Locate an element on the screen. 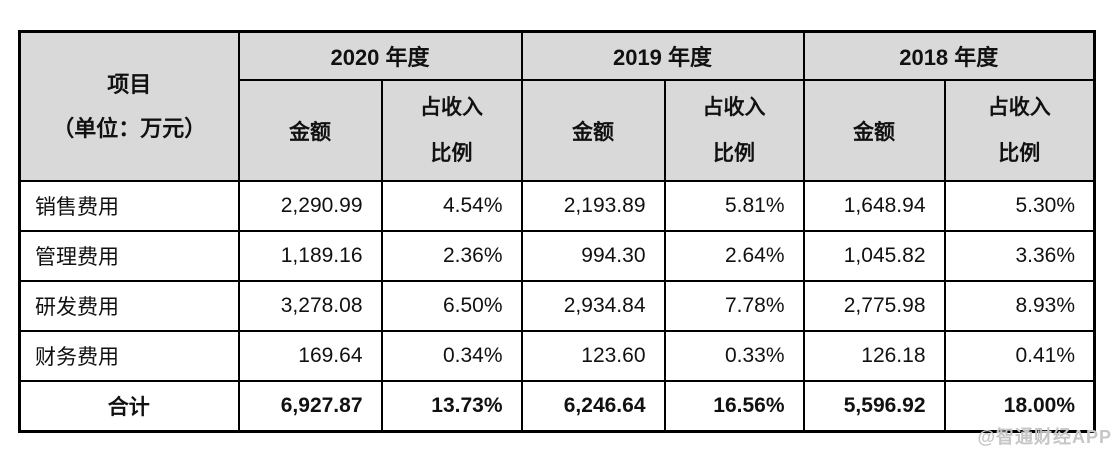  year-header-2018: 2018 年度 is located at coordinates (949, 55).